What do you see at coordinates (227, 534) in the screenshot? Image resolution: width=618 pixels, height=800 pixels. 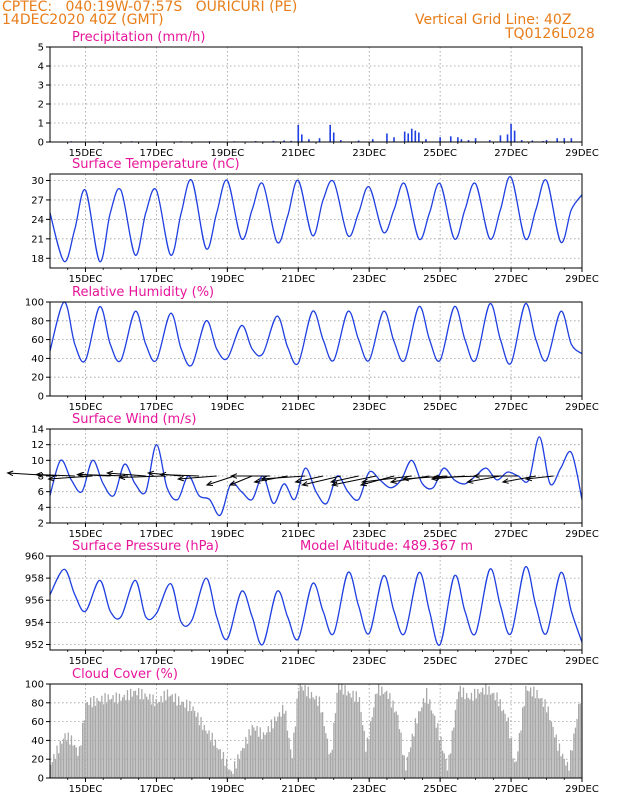 I see `x-tick-label: 19DEC` at bounding box center [227, 534].